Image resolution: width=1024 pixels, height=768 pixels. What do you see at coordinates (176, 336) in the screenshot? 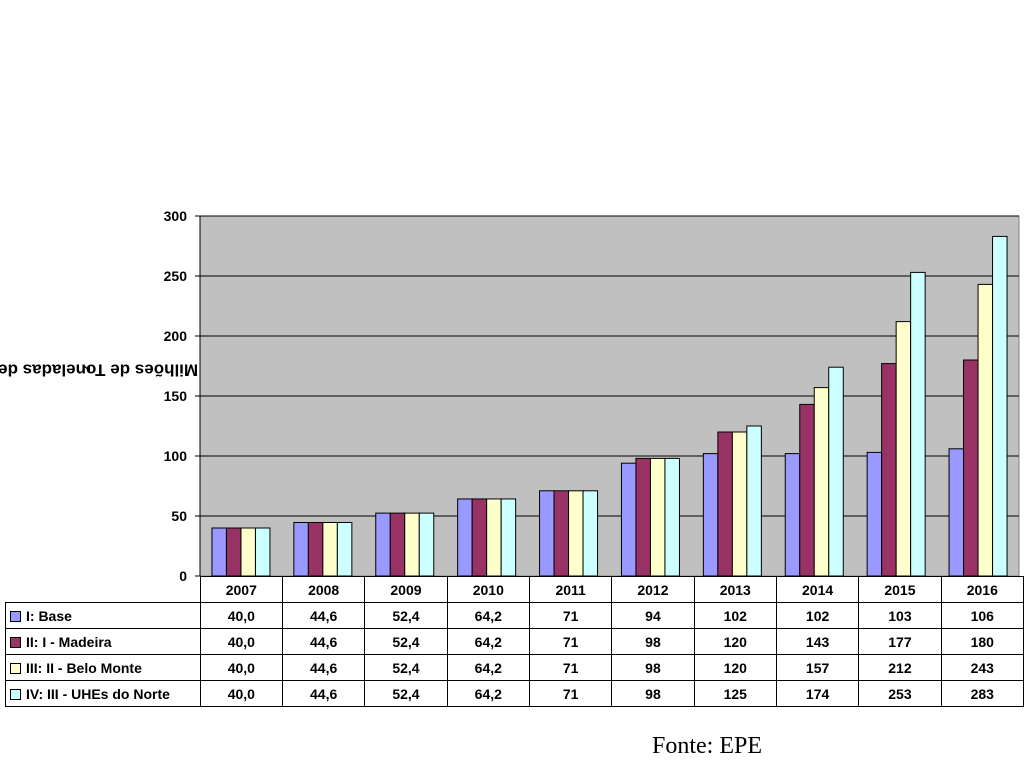
I see `y-tick-label: 200` at bounding box center [176, 336].